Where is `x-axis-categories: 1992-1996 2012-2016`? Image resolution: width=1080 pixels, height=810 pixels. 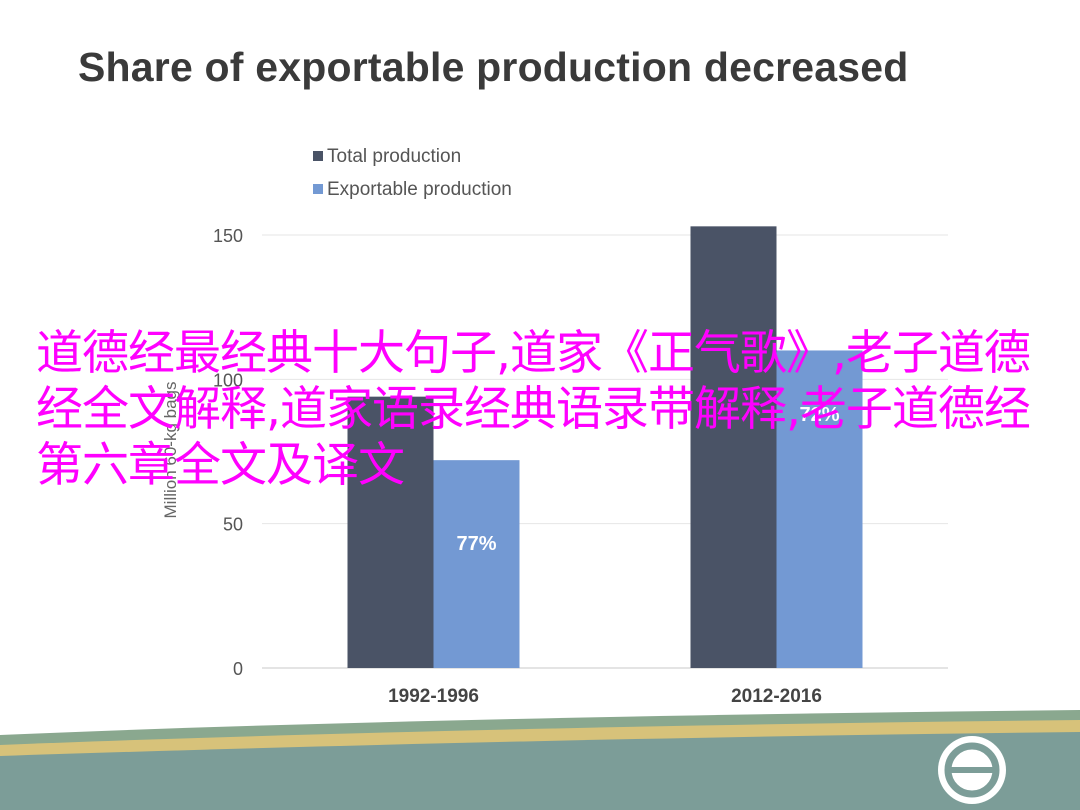 x-axis-categories: 1992-1996 2012-2016 is located at coordinates (605, 696).